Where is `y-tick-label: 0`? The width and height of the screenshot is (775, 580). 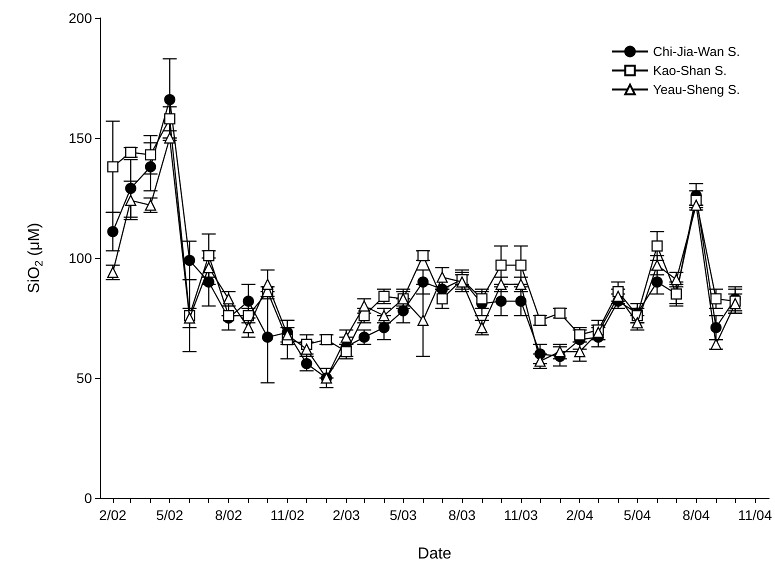
y-tick-label: 0 is located at coordinates (88, 498).